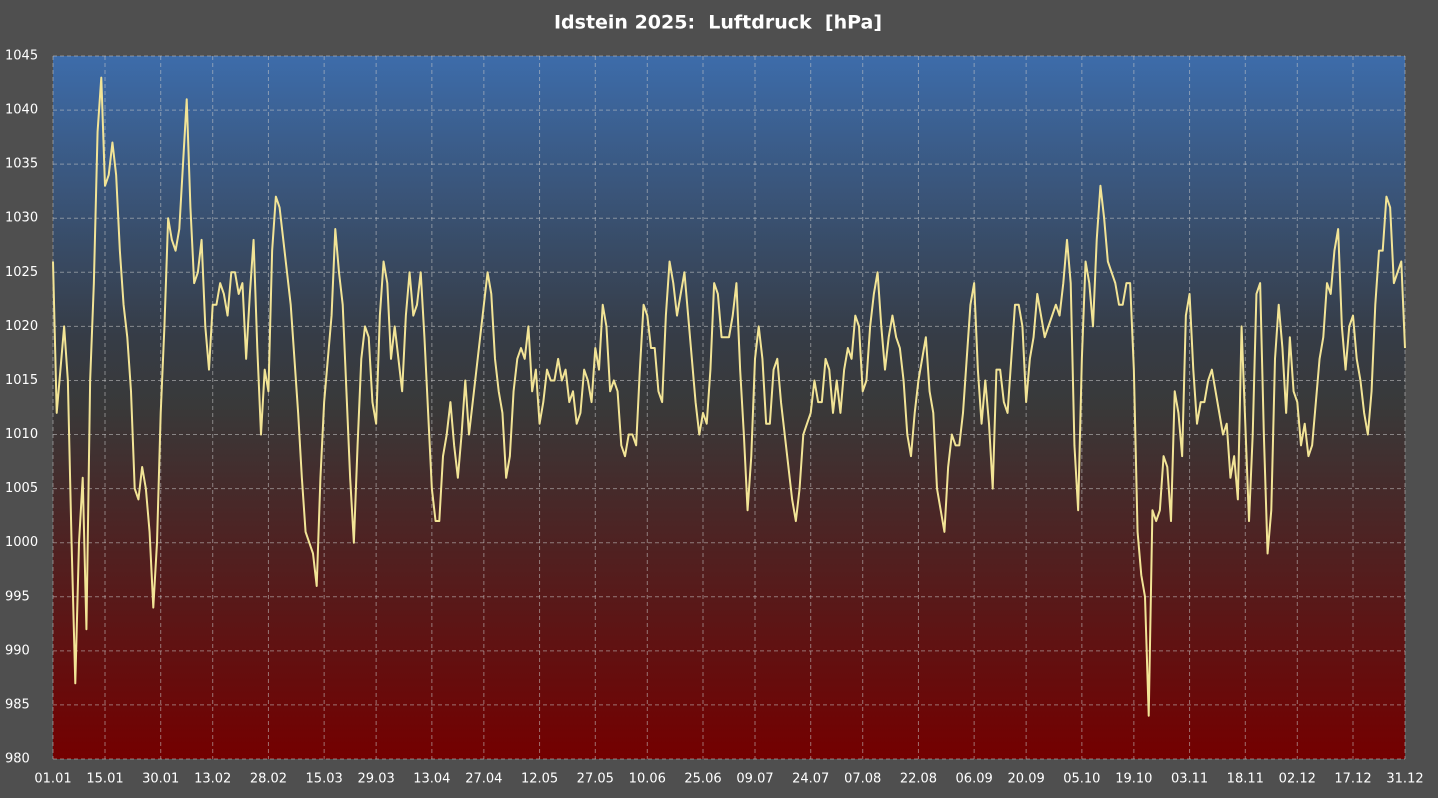  Describe the element at coordinates (1404, 779) in the screenshot. I see `x-tick-label: 31.12` at that location.